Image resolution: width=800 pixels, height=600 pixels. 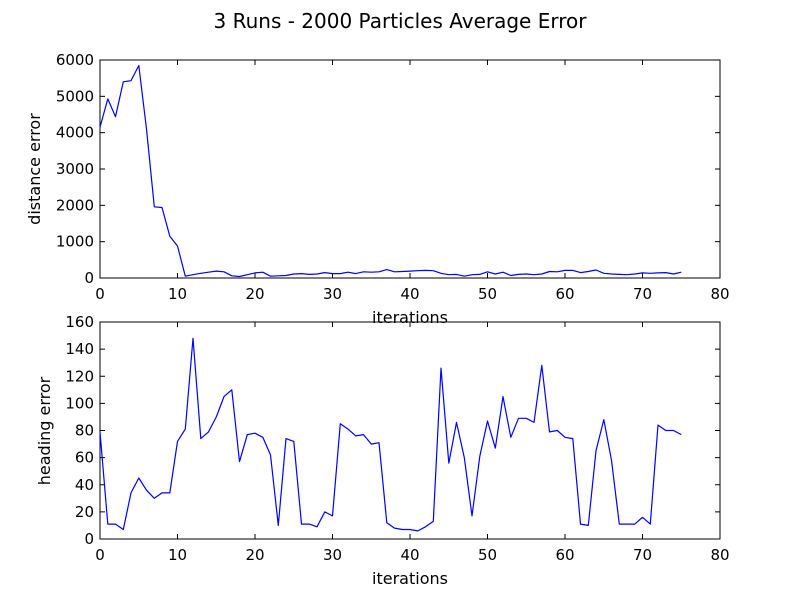 What do you see at coordinates (254, 555) in the screenshot?
I see `heading-x-tick-label: 20` at bounding box center [254, 555].